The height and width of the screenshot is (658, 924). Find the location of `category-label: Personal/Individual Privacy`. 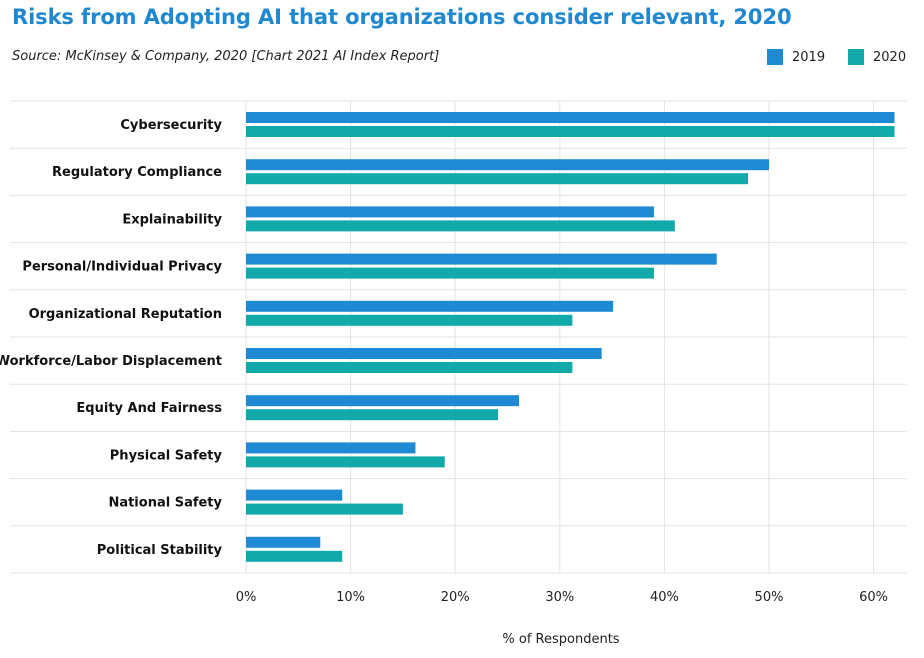

category-label: Personal/Individual Privacy is located at coordinates (122, 267).